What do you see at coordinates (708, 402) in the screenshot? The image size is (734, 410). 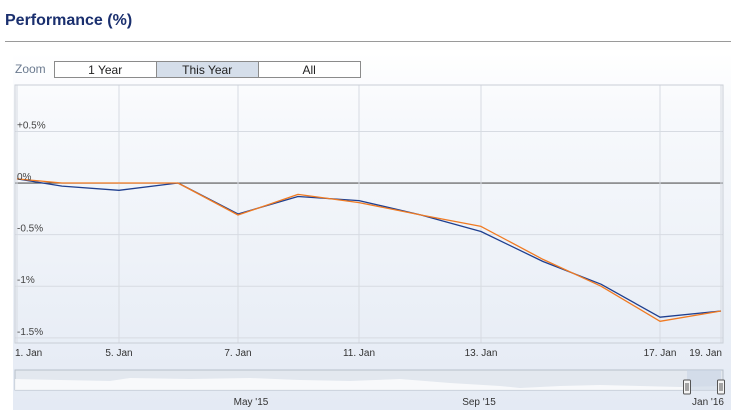 I see `navigator-date-label: Jan '16` at bounding box center [708, 402].